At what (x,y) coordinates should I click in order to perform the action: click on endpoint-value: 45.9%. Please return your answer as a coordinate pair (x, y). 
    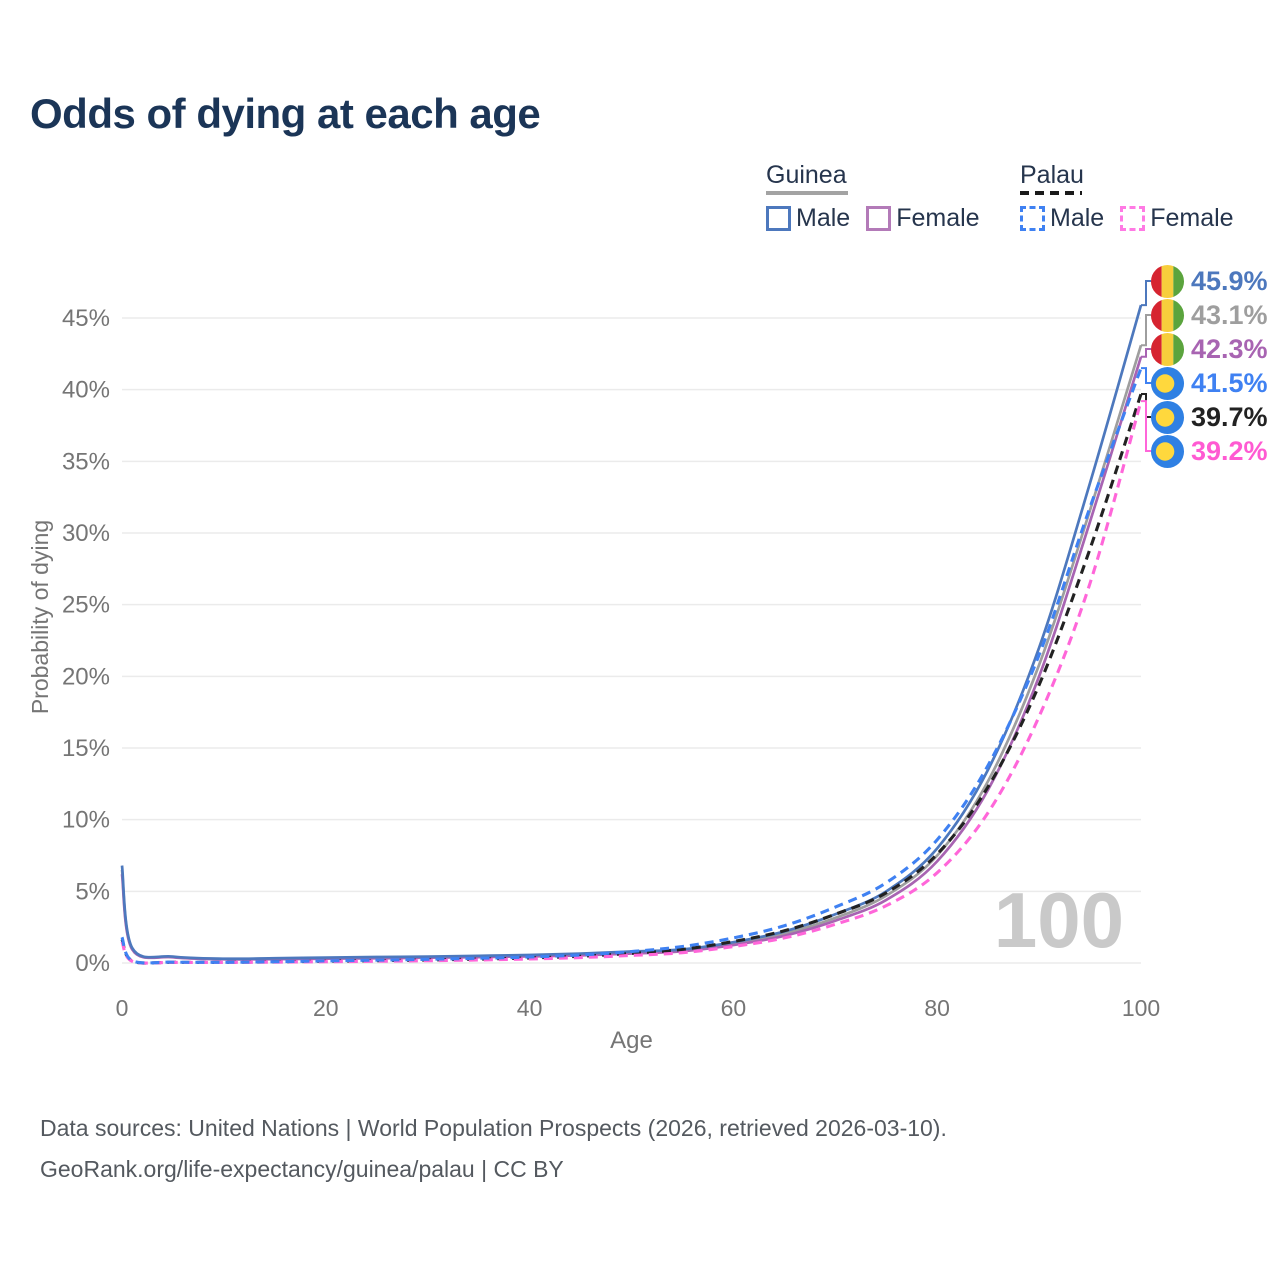
    Looking at the image, I should click on (1229, 280).